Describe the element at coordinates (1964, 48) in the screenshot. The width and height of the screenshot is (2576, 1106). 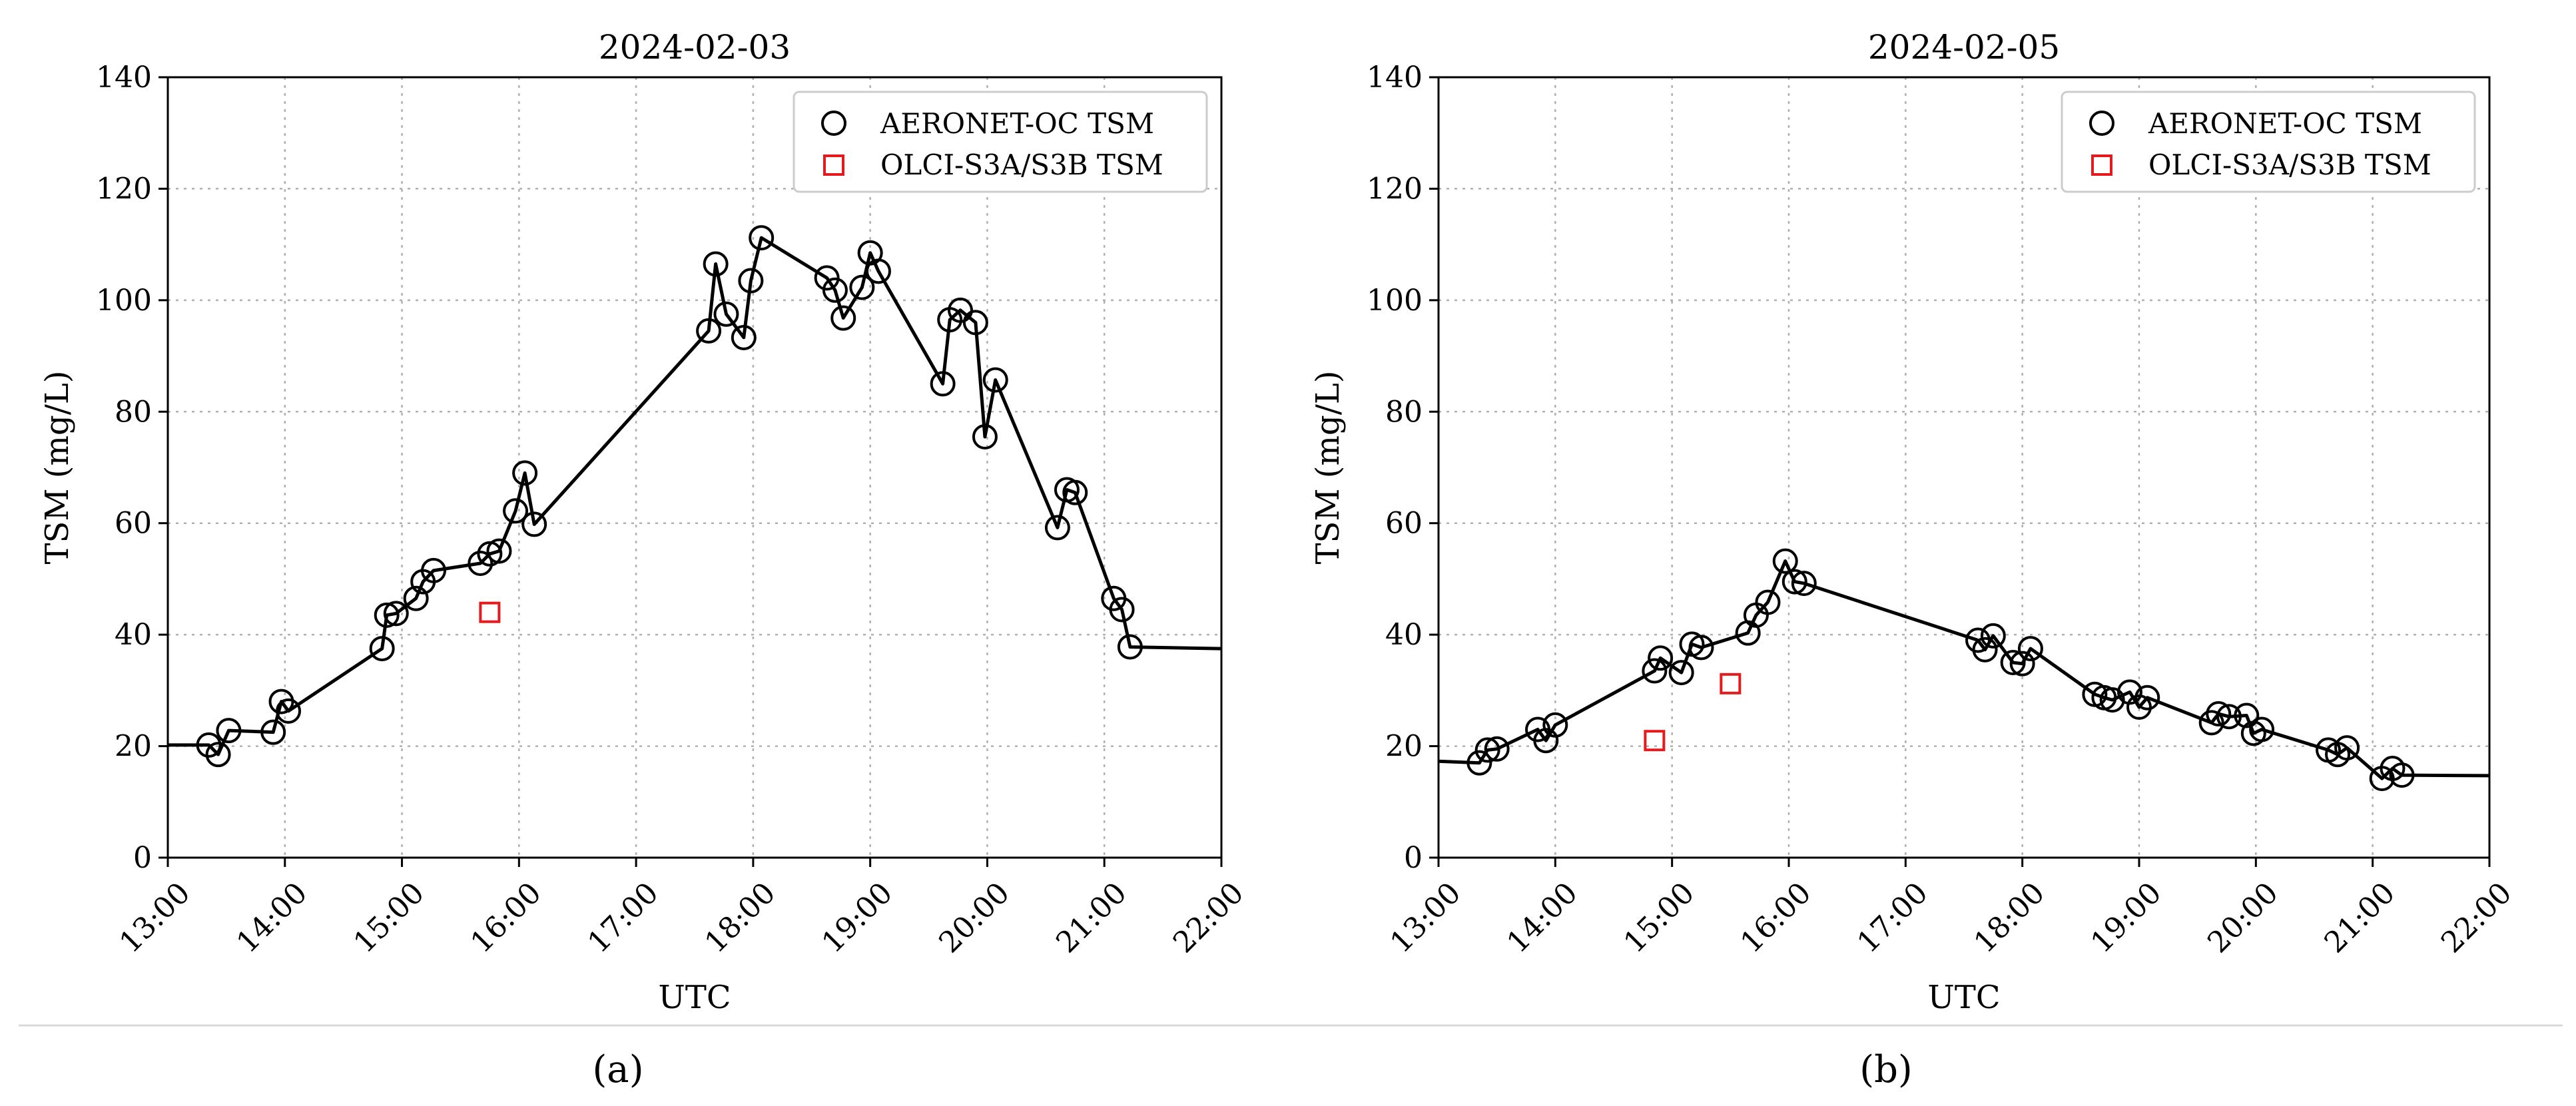
I see `chart-title: 2024-02-05` at that location.